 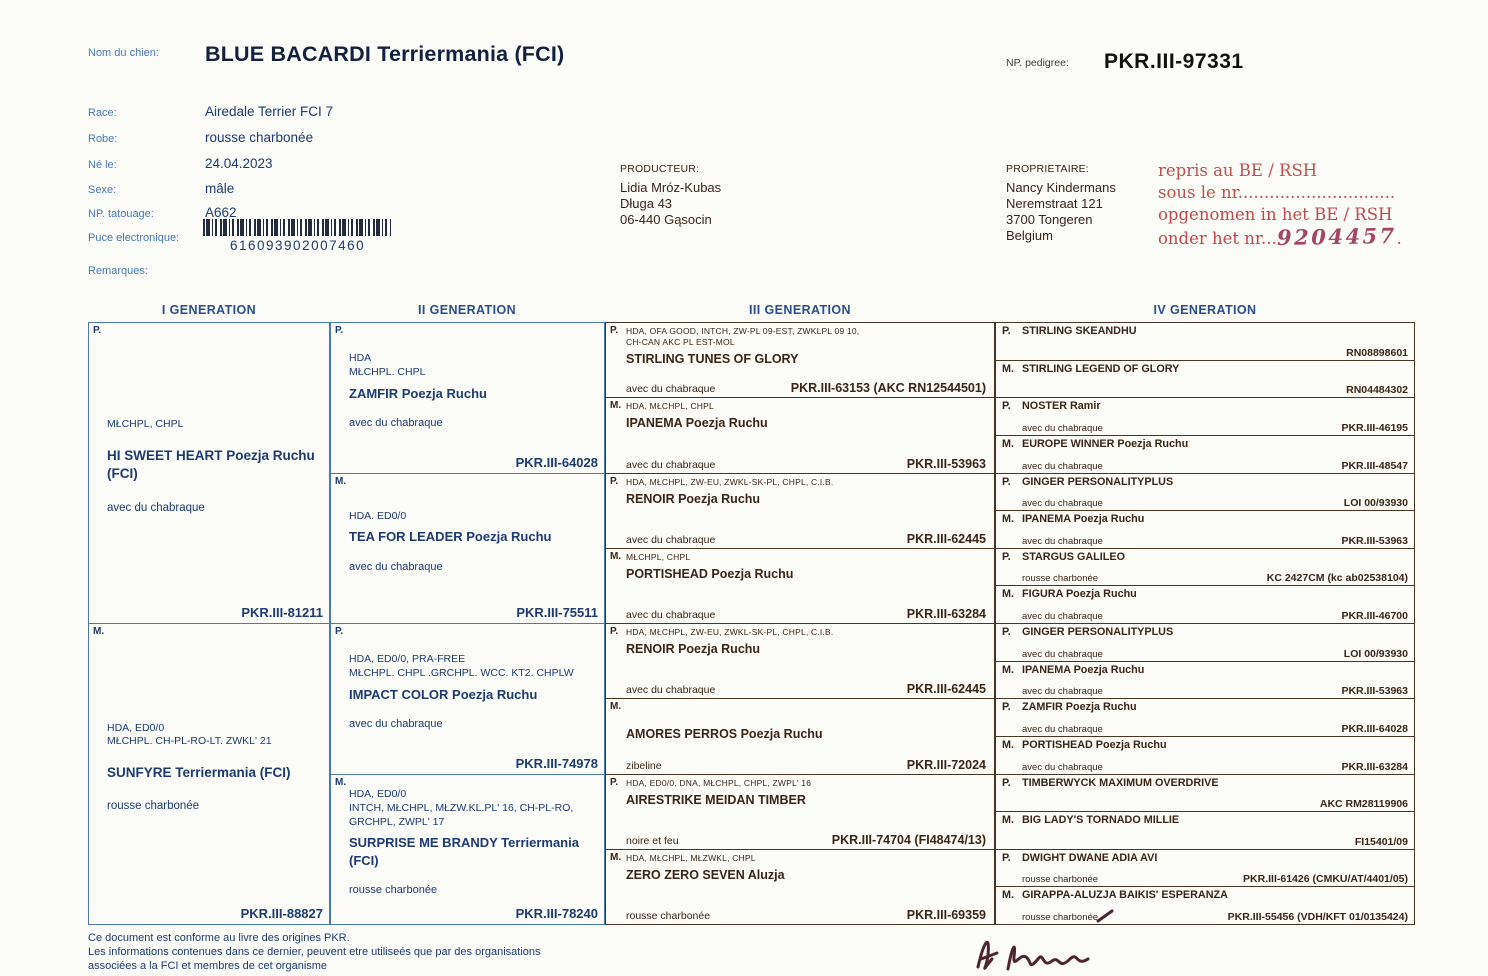 I want to click on dog-name: GIRAPPA-ALUZJA BAIKIS' ESPERANZA, so click(x=1125, y=895).